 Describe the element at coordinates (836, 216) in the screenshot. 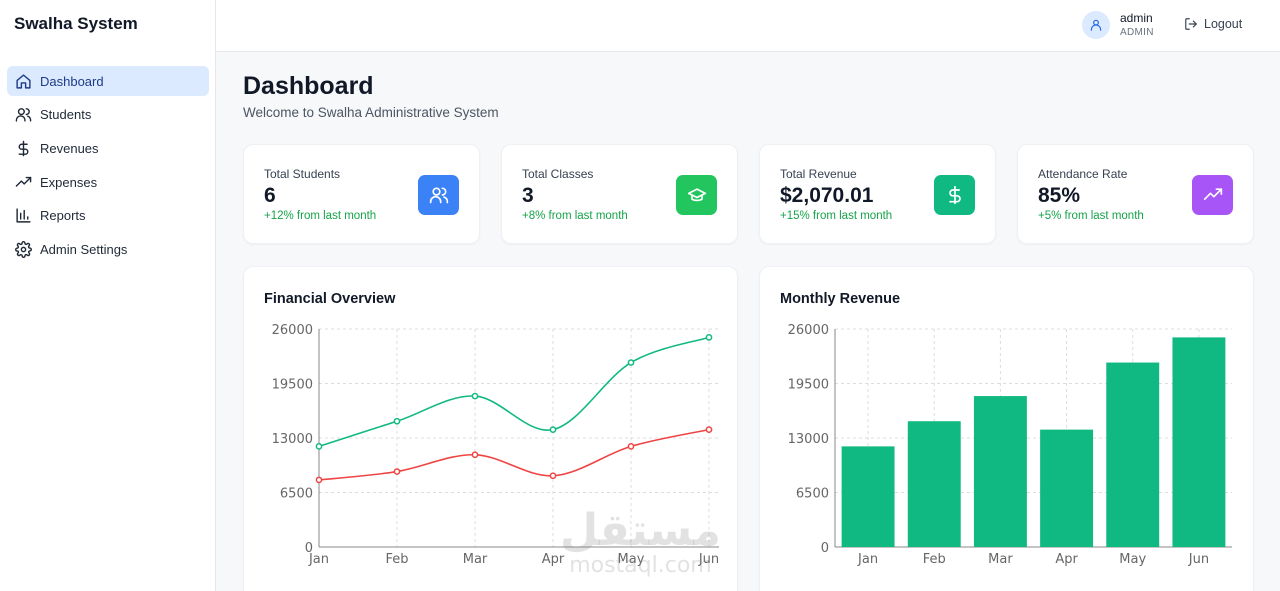

I see `stat-change: +15% from last month` at that location.